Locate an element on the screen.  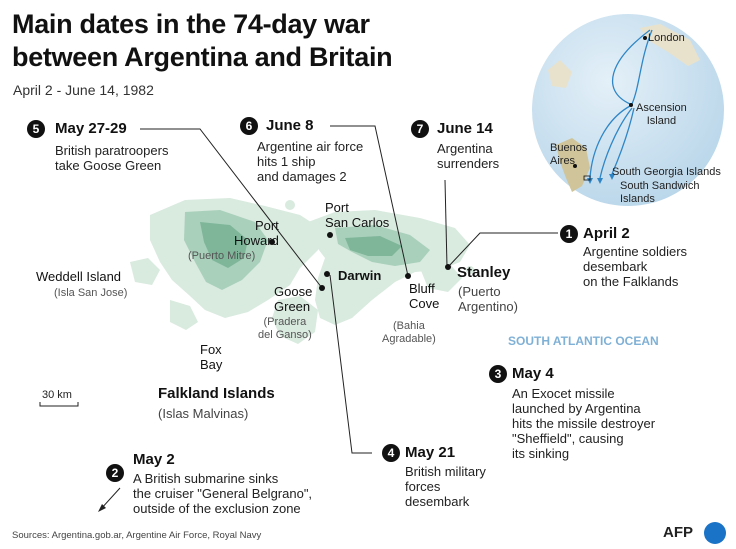
label-weddell-sub: (Isla San Jose) is located at coordinates (91, 293).